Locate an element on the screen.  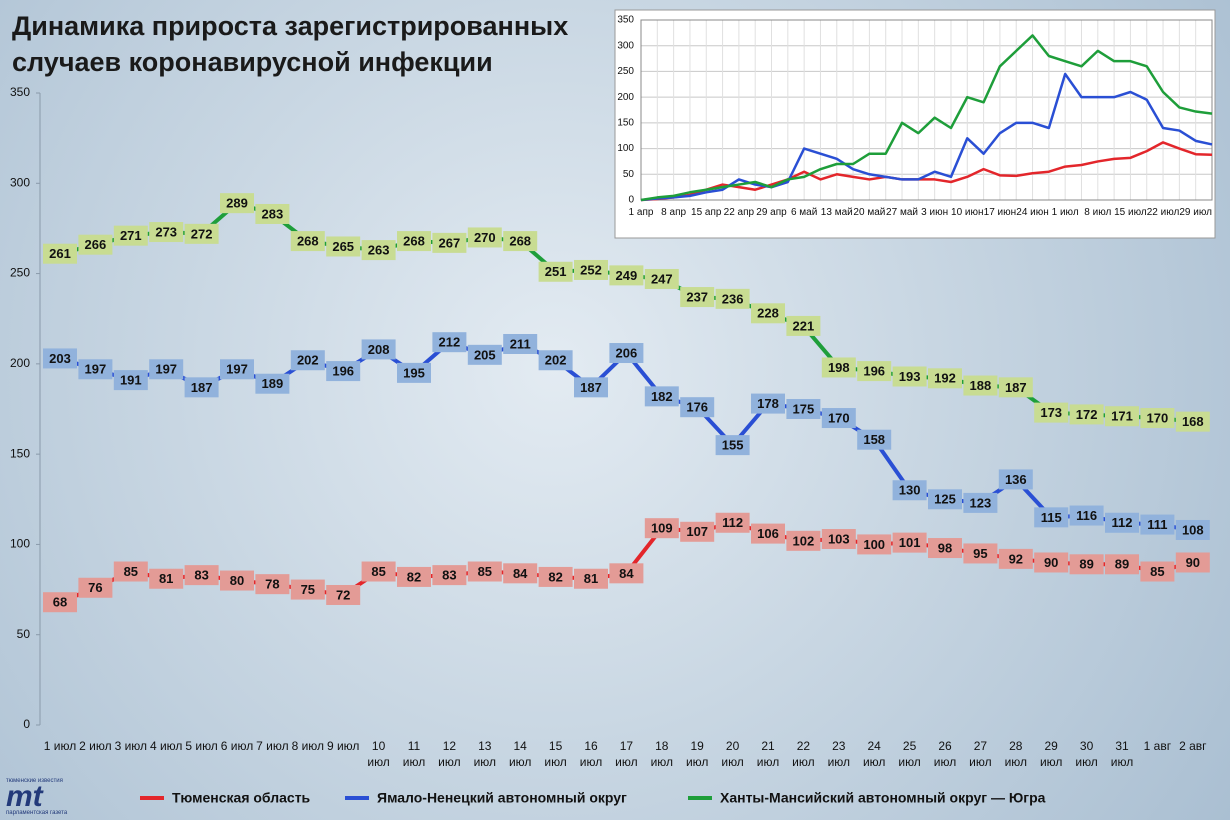
data-label: 171 is located at coordinates (1122, 416).